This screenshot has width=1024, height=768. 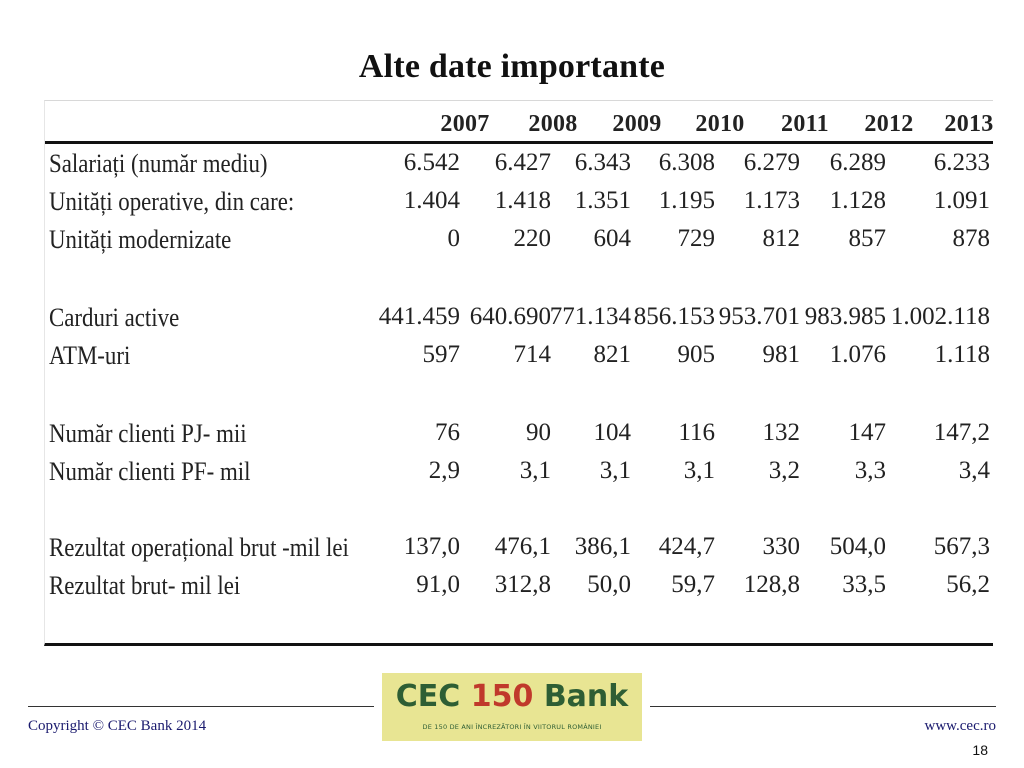 What do you see at coordinates (431, 200) in the screenshot?
I see `table-cell: 1.404` at bounding box center [431, 200].